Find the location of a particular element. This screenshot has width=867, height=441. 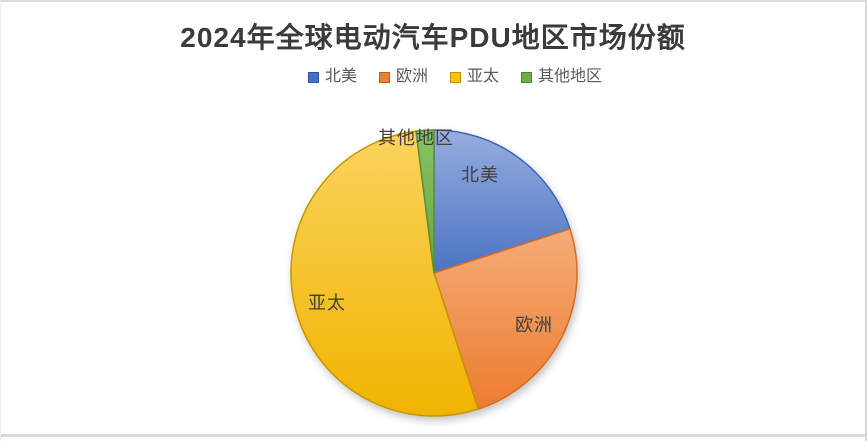

legend-item-asia-pacific: 亚太 is located at coordinates (474, 77).